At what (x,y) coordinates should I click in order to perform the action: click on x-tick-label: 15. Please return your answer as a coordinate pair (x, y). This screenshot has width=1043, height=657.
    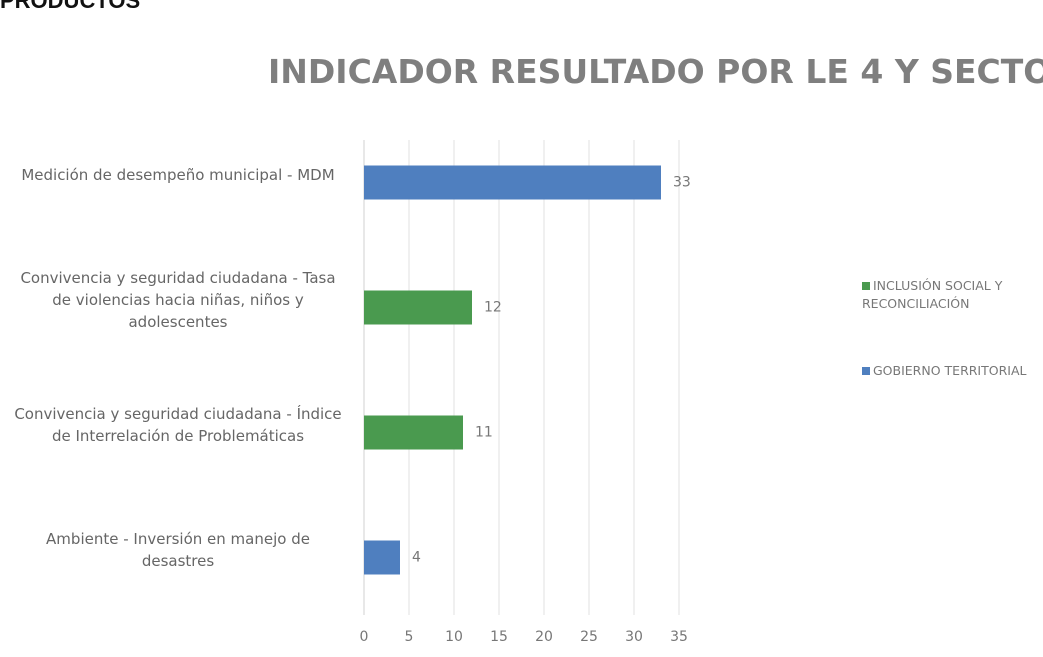
    Looking at the image, I should click on (499, 637).